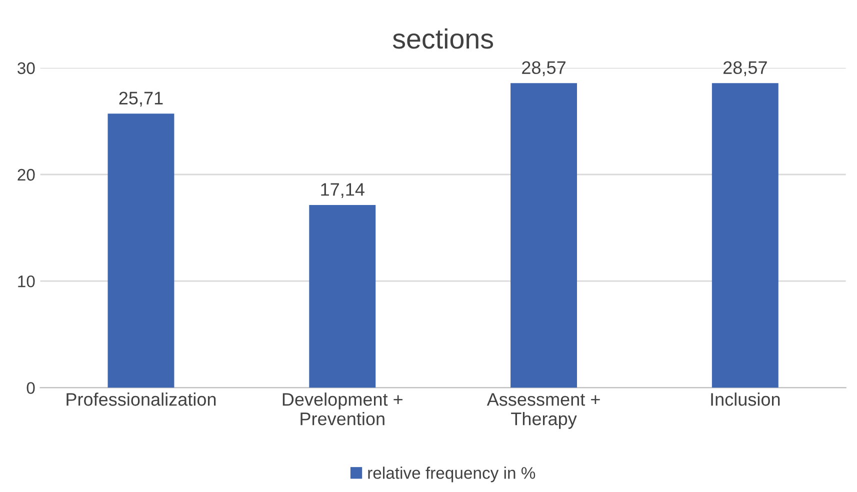 Image resolution: width=857 pixels, height=492 pixels. What do you see at coordinates (543, 411) in the screenshot?
I see `x-tick-label: Assessment + Therapy` at bounding box center [543, 411].